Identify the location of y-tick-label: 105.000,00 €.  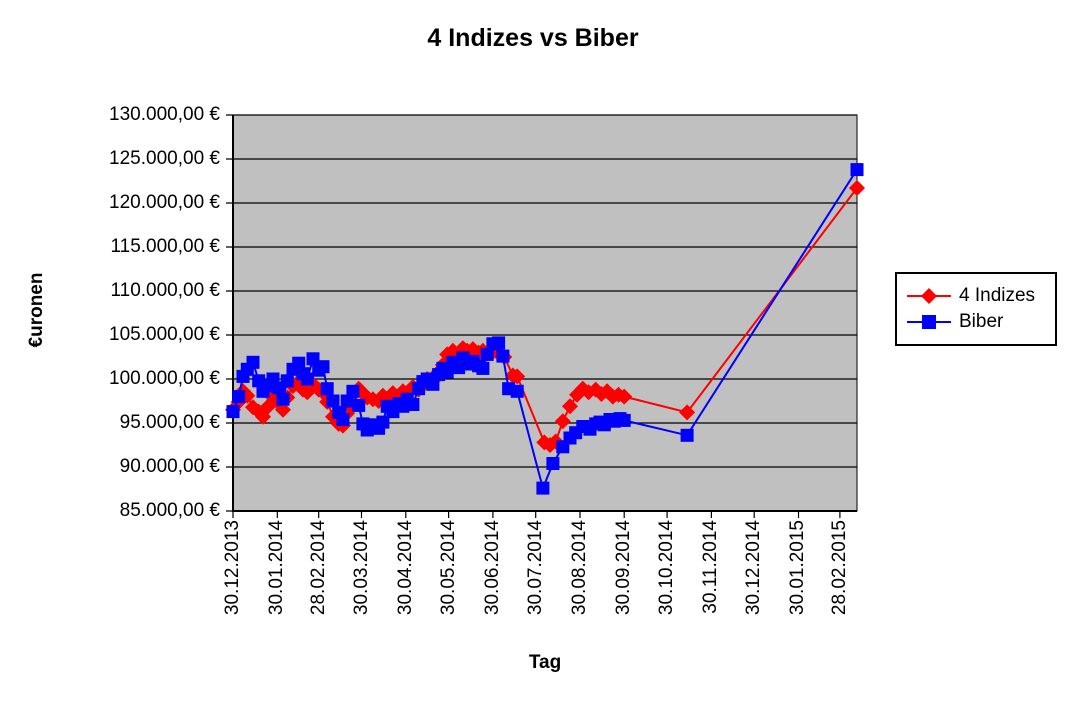
(164, 334).